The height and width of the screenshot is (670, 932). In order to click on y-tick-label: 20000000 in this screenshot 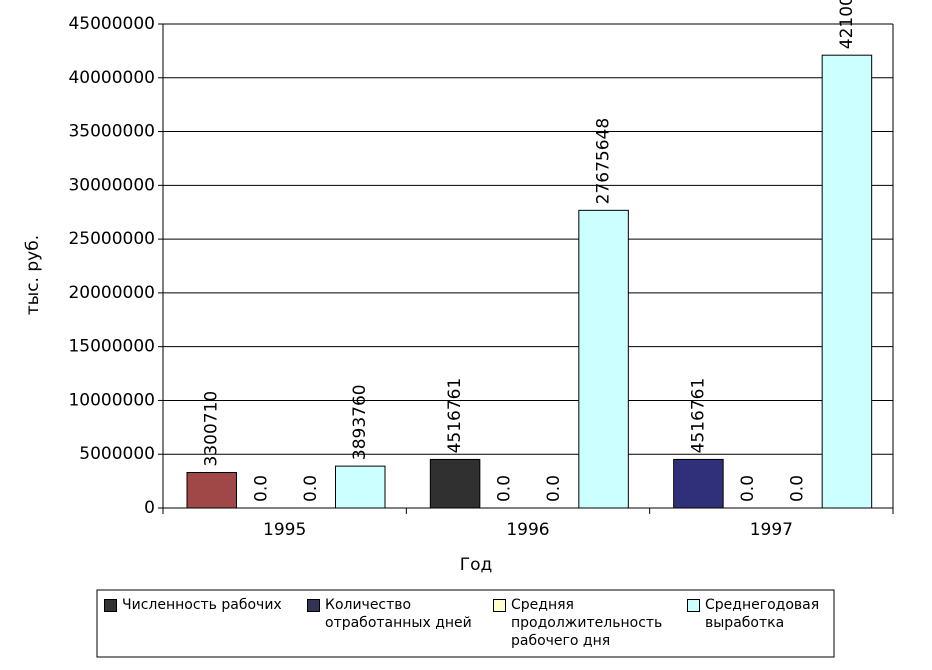, I will do `click(111, 293)`.